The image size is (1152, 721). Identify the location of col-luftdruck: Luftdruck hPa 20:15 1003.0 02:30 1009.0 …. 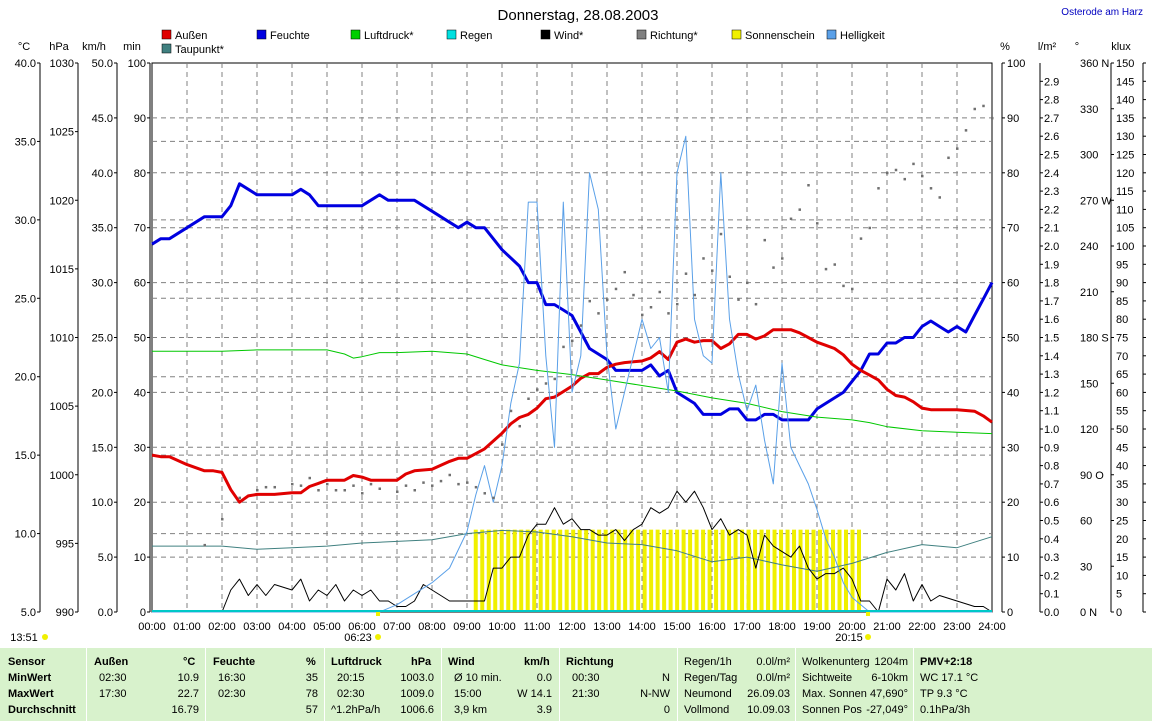
(383, 684).